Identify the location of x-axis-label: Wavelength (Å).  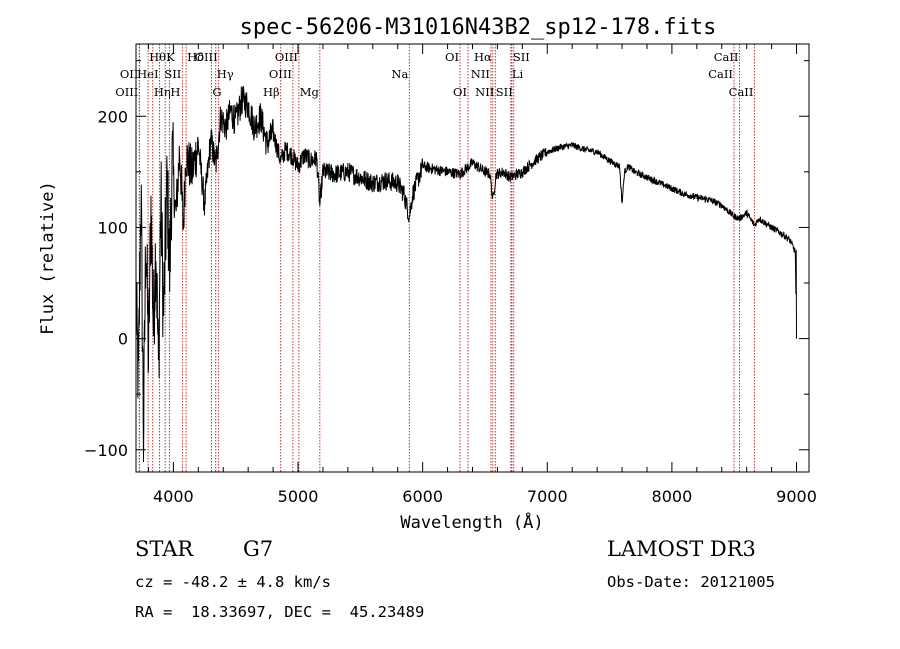
(471, 522).